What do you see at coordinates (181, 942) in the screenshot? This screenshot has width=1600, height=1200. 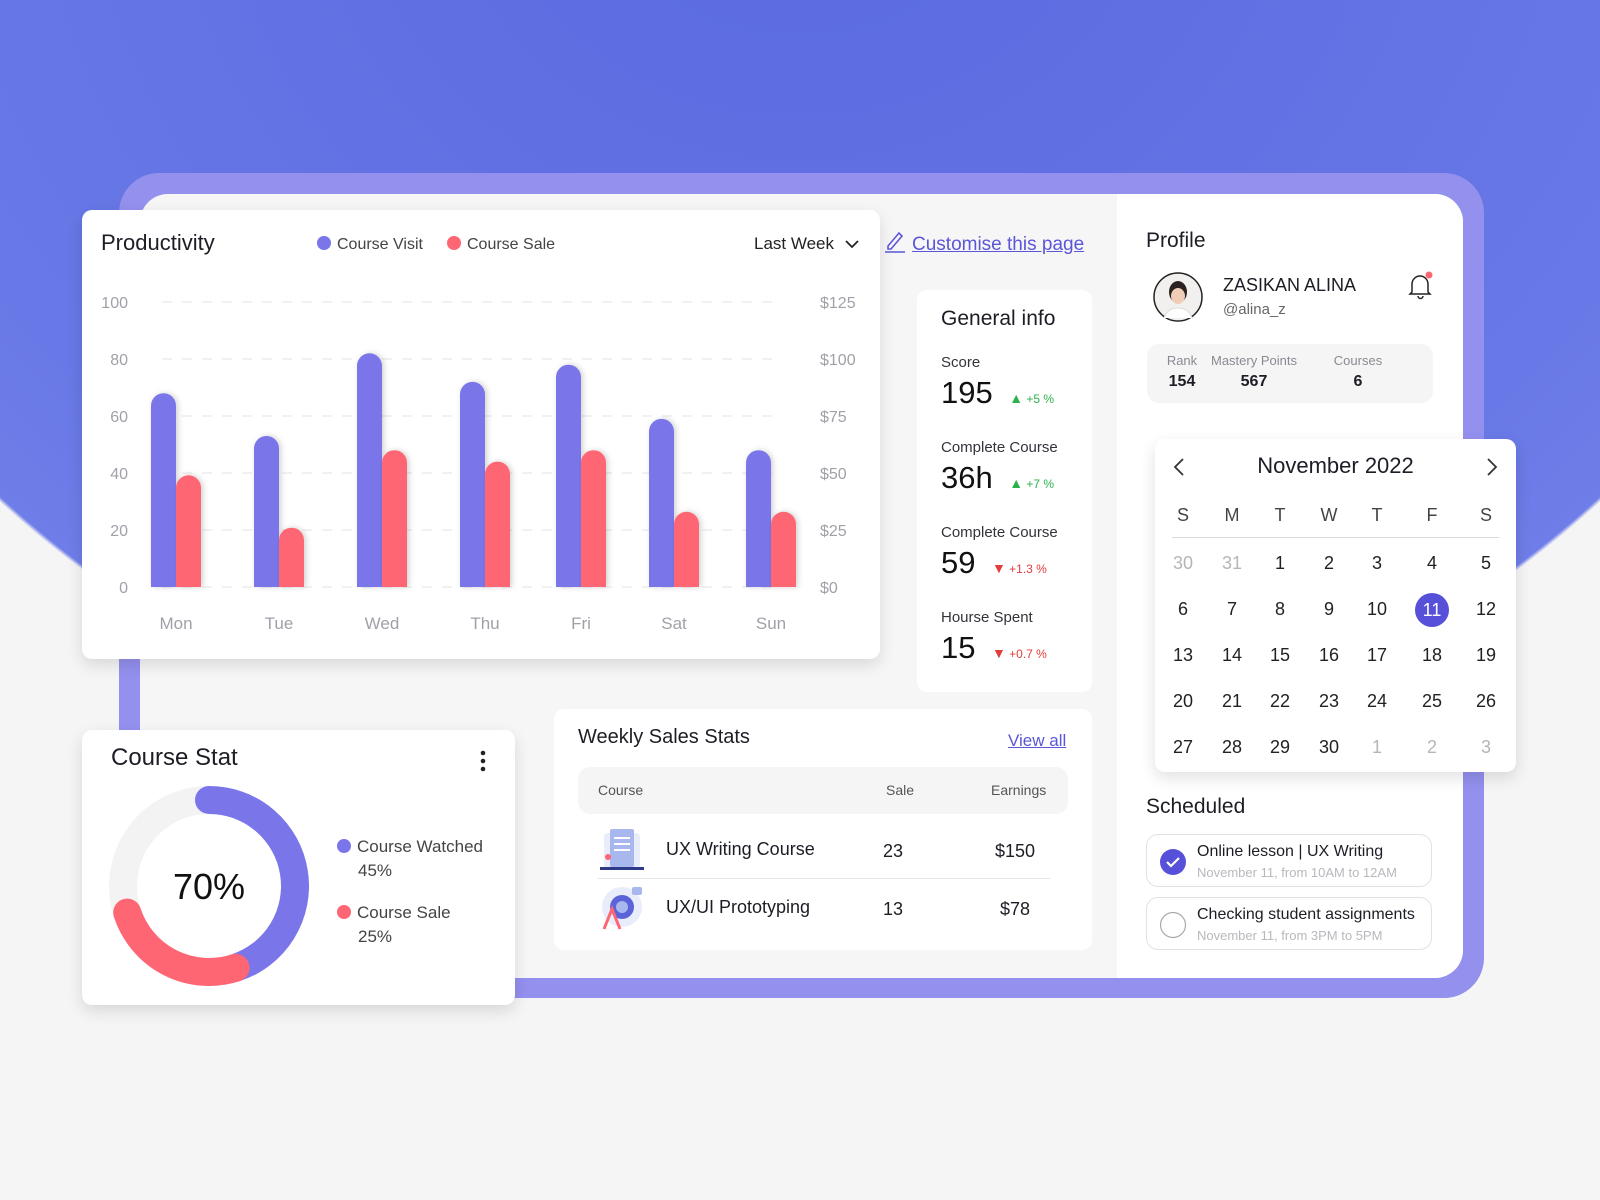 I see `donut-segment` at bounding box center [181, 942].